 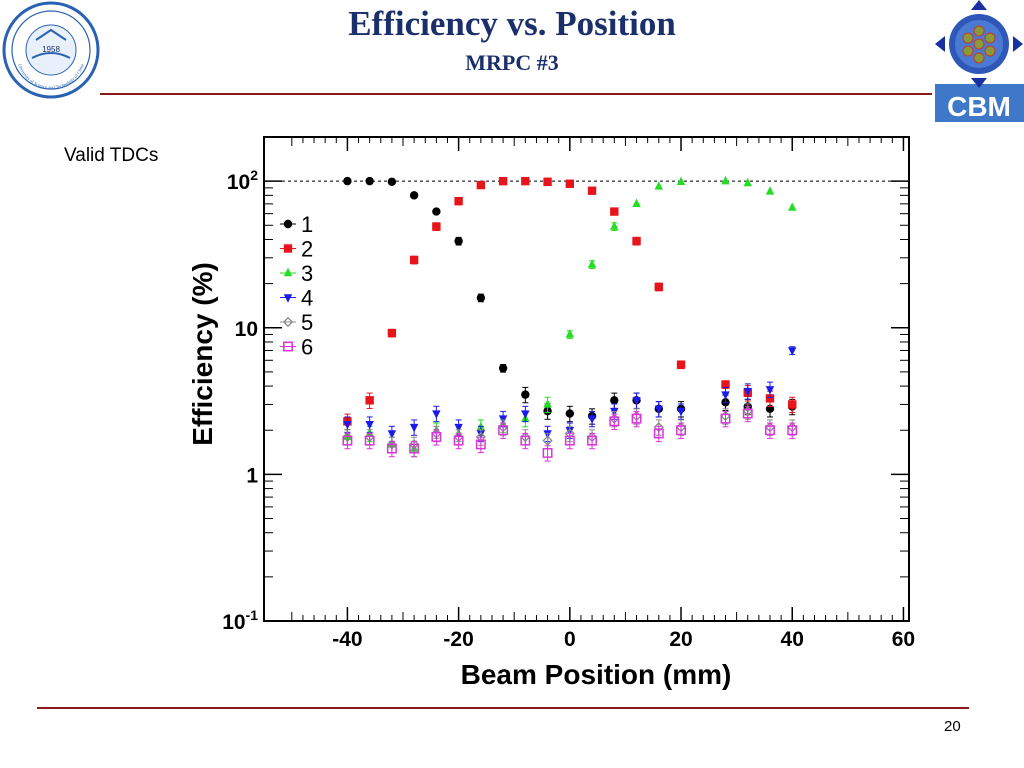 What do you see at coordinates (252, 475) in the screenshot?
I see `y-tick-label: 1` at bounding box center [252, 475].